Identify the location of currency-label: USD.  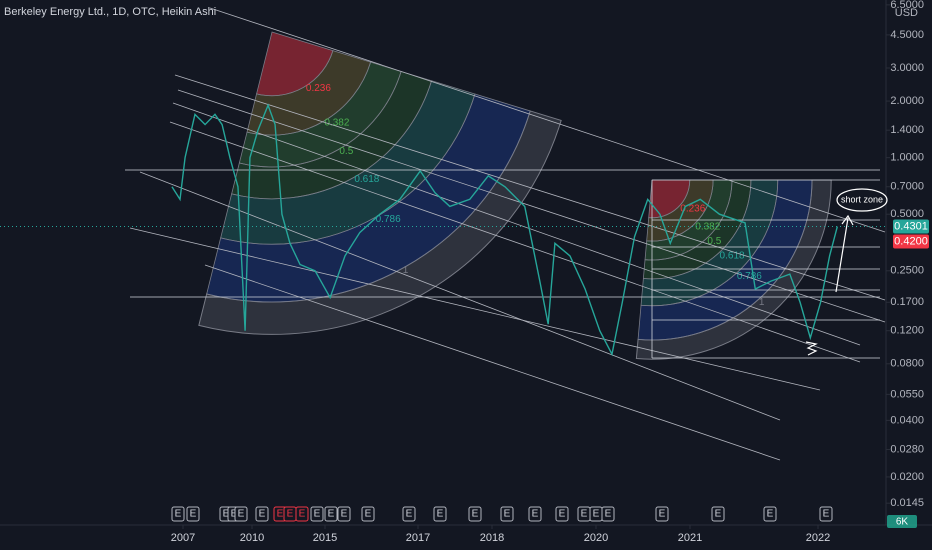
(906, 13).